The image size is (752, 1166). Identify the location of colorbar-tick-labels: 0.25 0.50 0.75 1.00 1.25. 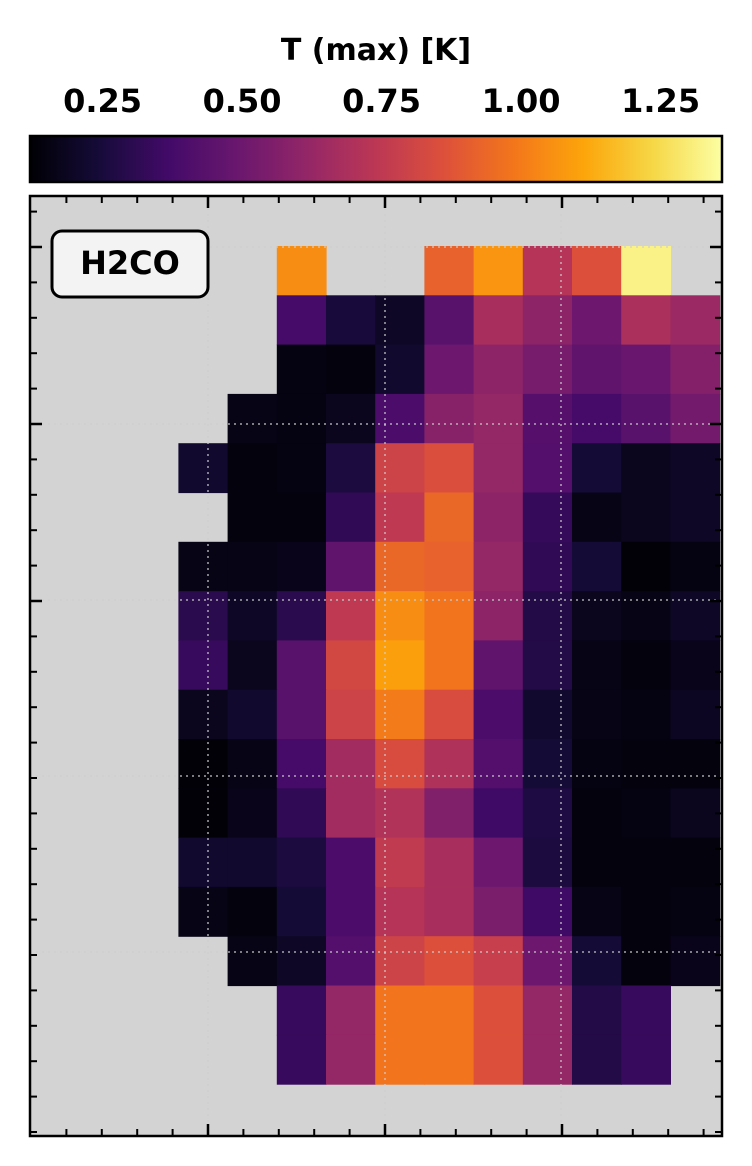
(381, 101).